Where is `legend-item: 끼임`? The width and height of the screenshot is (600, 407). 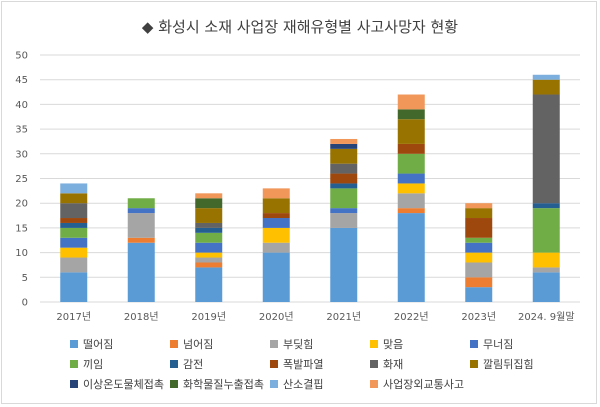 legend-item: 끼임 is located at coordinates (86, 364).